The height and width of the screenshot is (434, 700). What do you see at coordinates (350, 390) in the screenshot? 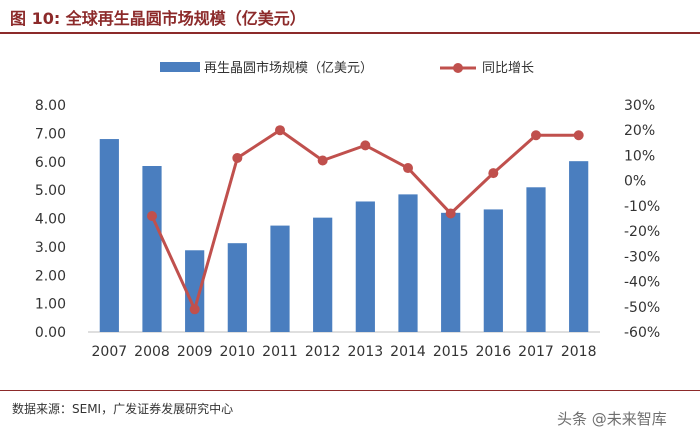
I see `source-divider` at bounding box center [350, 390].